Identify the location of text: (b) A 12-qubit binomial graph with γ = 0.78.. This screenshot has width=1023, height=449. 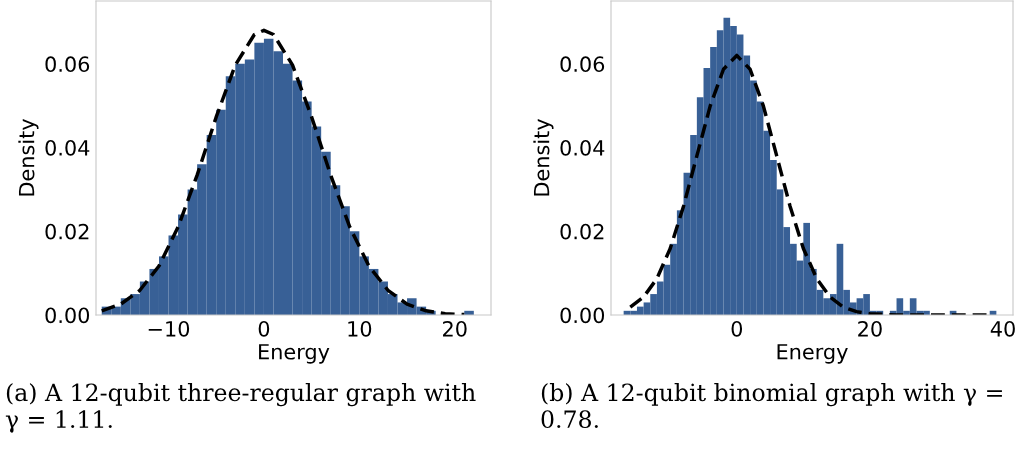
(771, 406).